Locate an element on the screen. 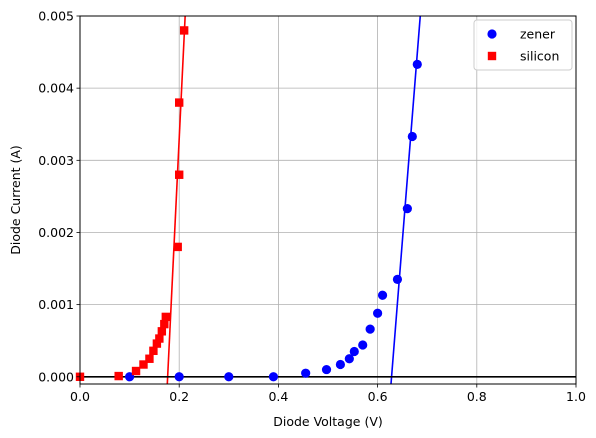  y-tick-label: 0.000 is located at coordinates (56, 376).